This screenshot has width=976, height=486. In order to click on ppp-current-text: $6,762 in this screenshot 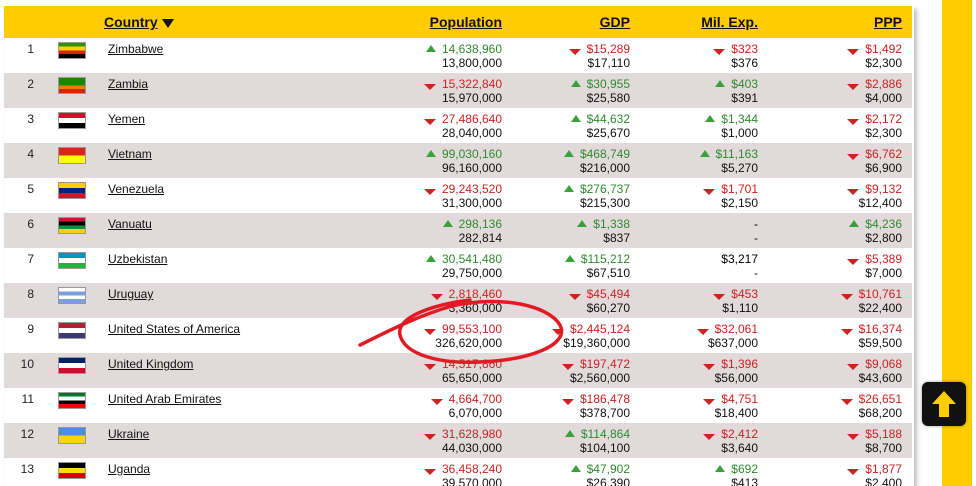, I will do `click(883, 154)`.